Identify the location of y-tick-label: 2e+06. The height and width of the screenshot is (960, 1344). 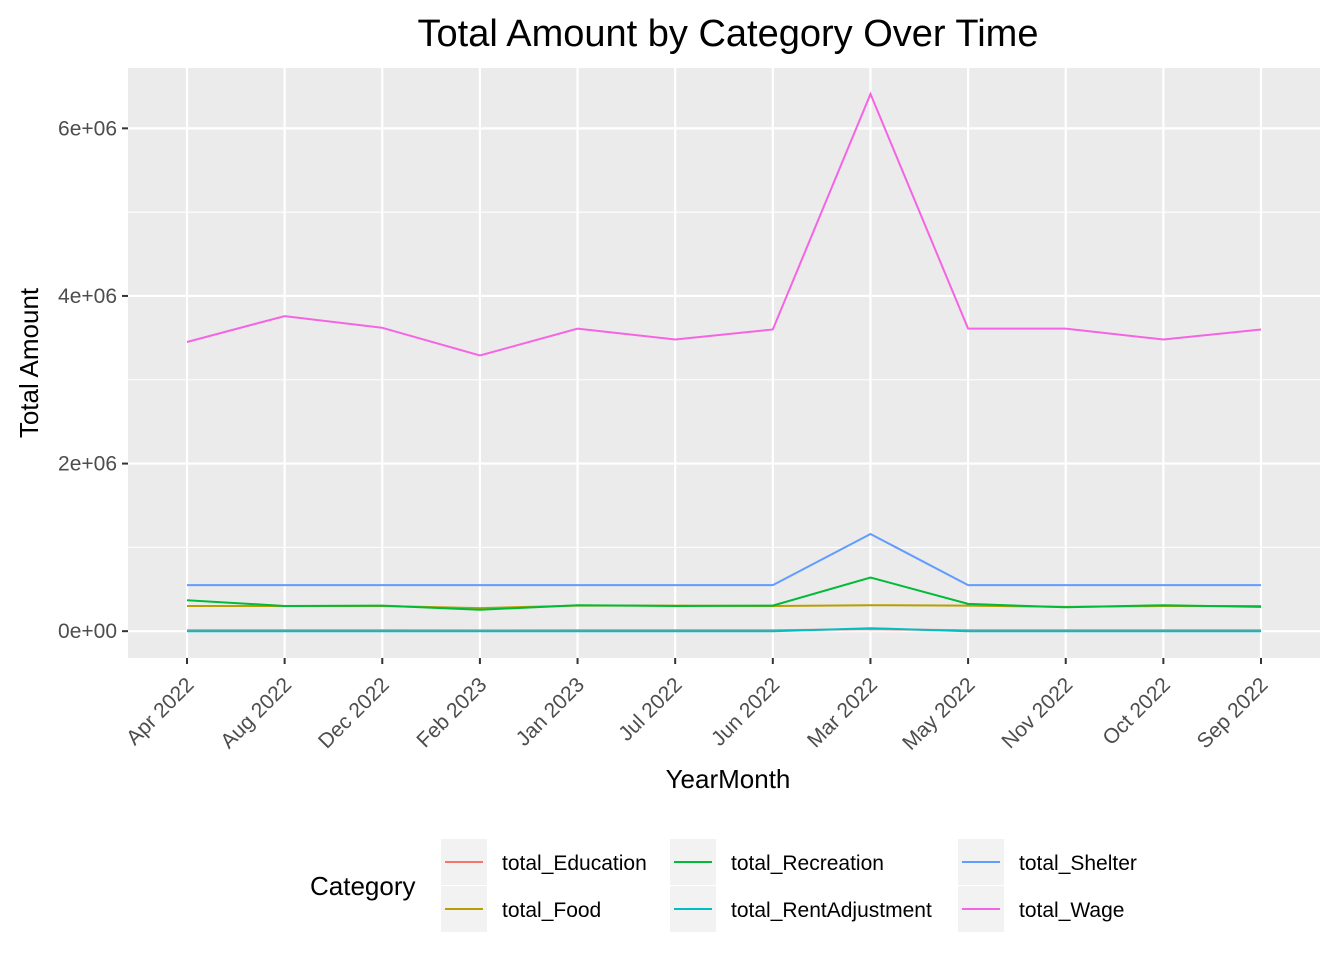
(87, 464).